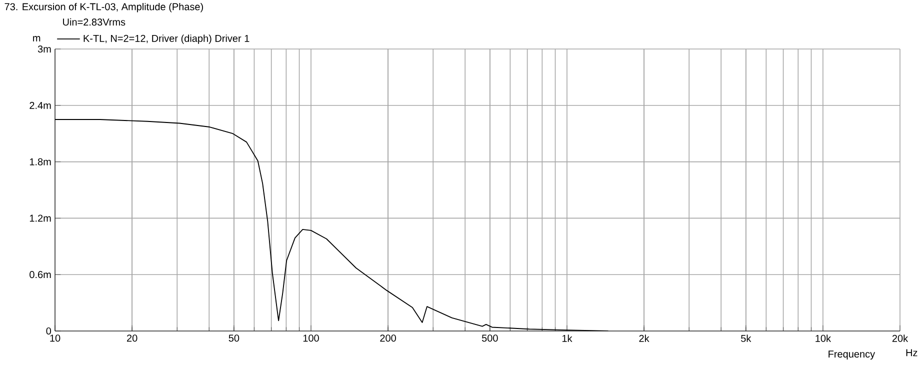 This screenshot has width=924, height=371. What do you see at coordinates (40, 274) in the screenshot?
I see `y-tick-label: 0.6m` at bounding box center [40, 274].